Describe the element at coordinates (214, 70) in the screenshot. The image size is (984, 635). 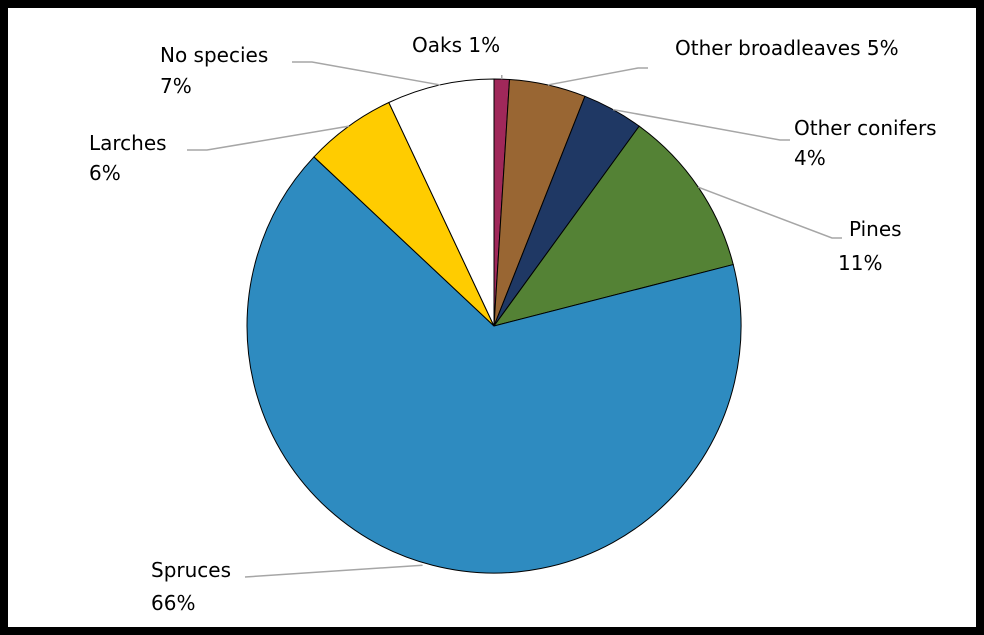
I see `slice-label-no-species: No species 7%` at that location.